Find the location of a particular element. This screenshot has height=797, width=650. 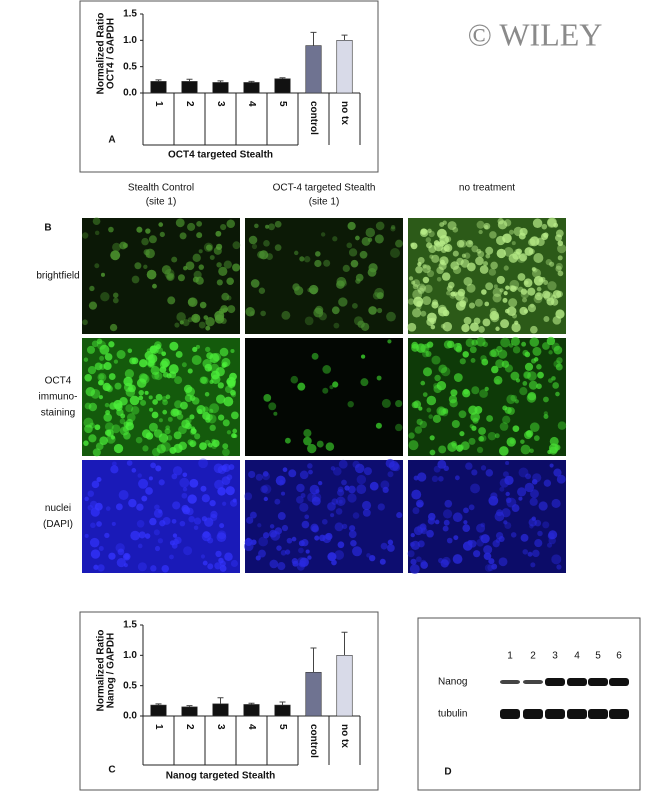

y-axis-label: OCT4 / GAPDH is located at coordinates (111, 53).